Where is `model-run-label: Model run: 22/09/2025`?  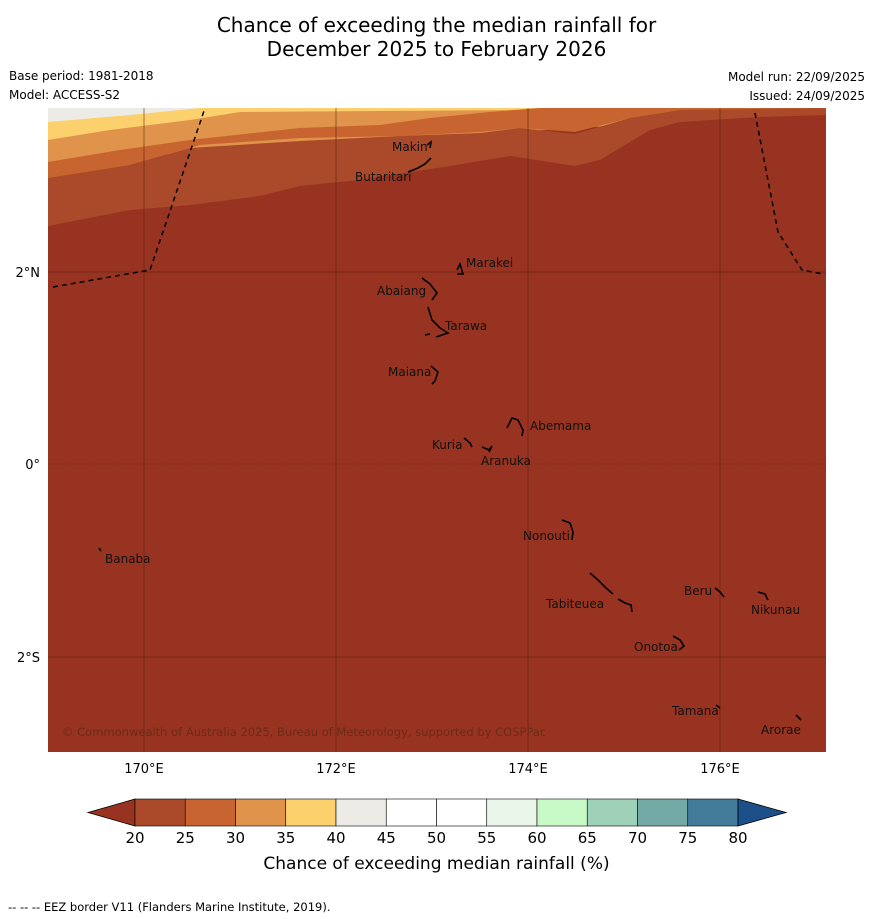 model-run-label: Model run: 22/09/2025 is located at coordinates (796, 77).